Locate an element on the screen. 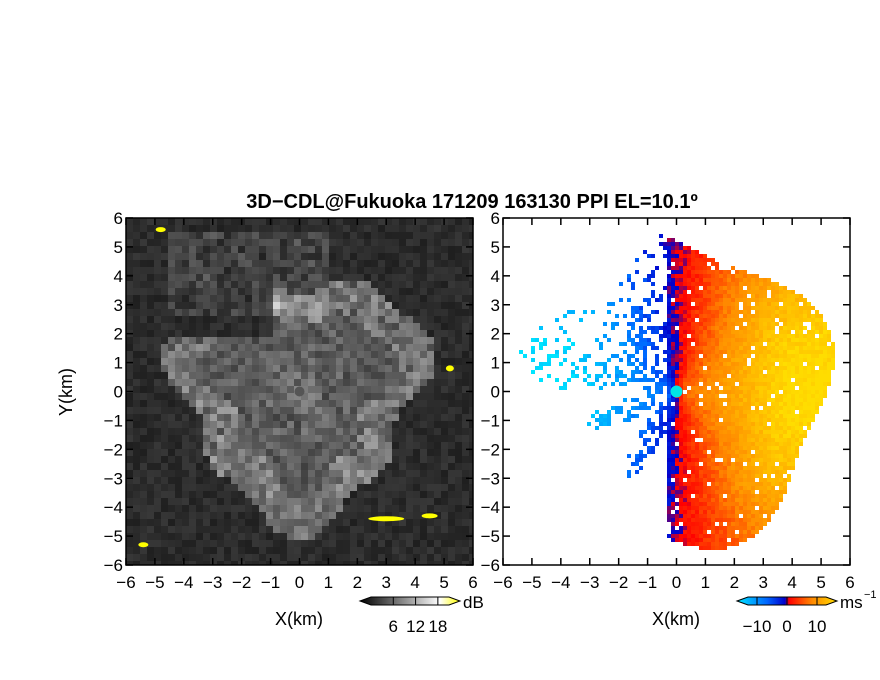 This screenshot has height=680, width=880. colorbar-tick-label: 0 is located at coordinates (786, 626).